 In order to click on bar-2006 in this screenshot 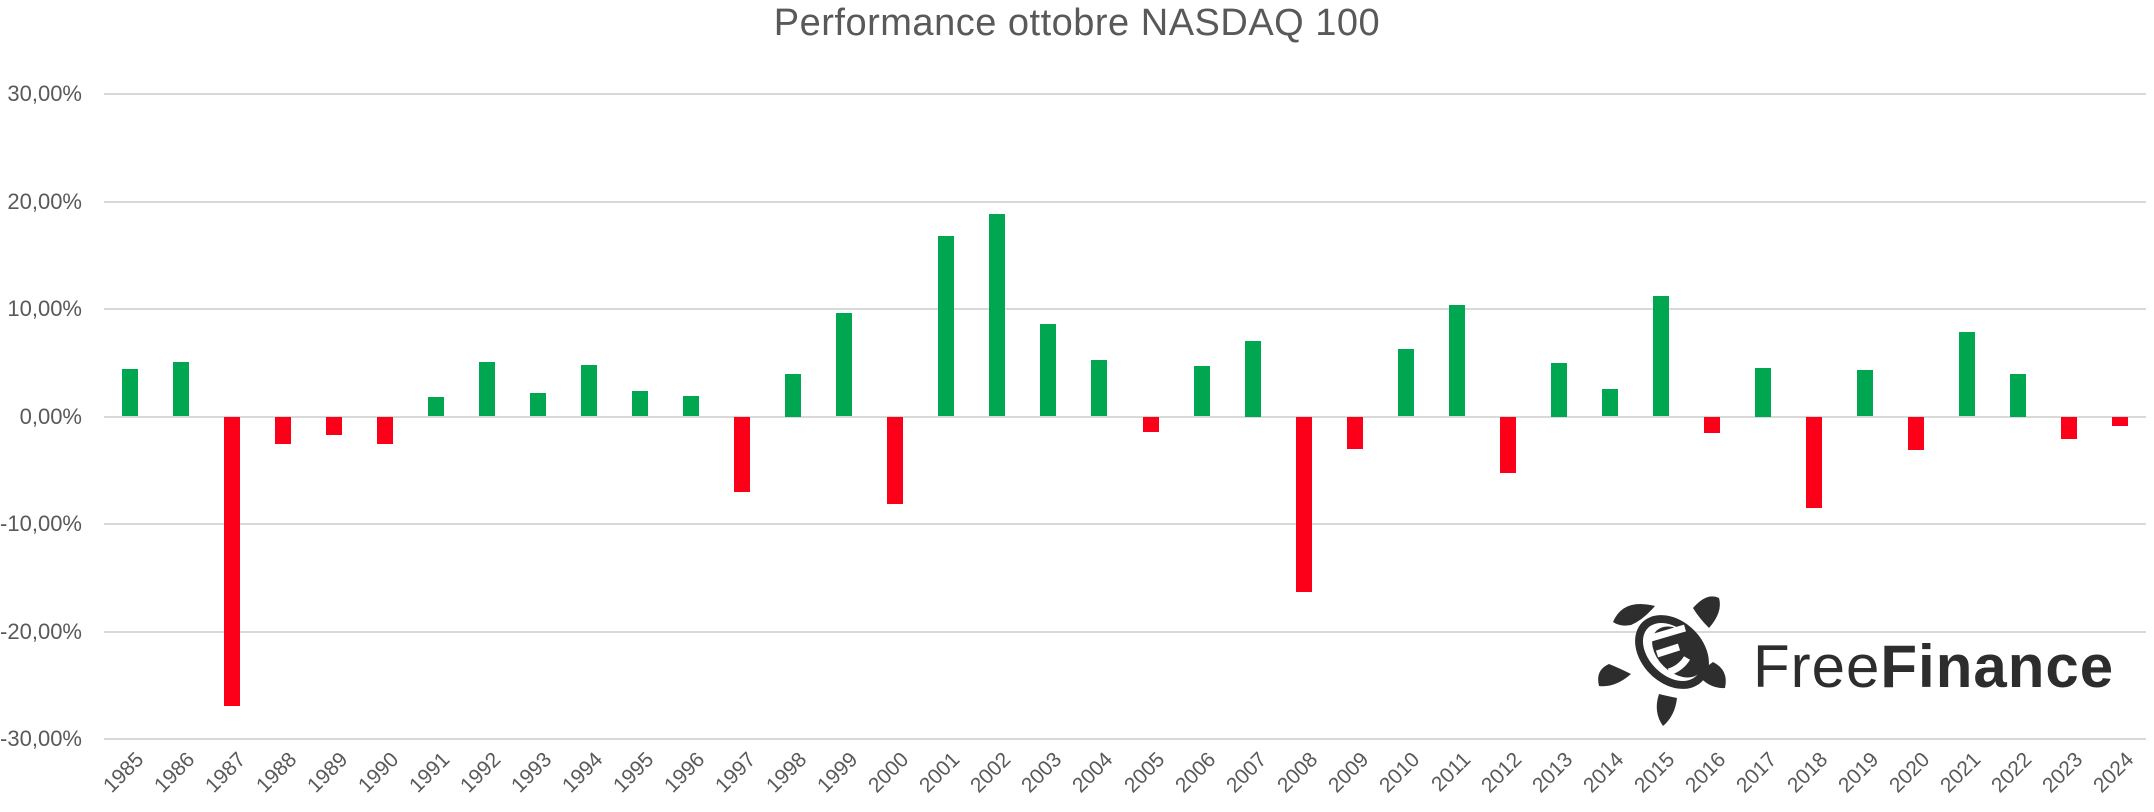, I will do `click(1201, 391)`.